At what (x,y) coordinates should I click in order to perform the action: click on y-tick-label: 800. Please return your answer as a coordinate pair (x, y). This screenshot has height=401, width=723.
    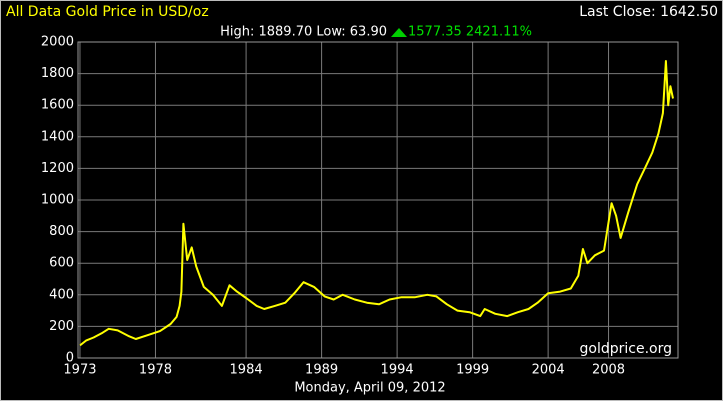
    Looking at the image, I should click on (61, 231).